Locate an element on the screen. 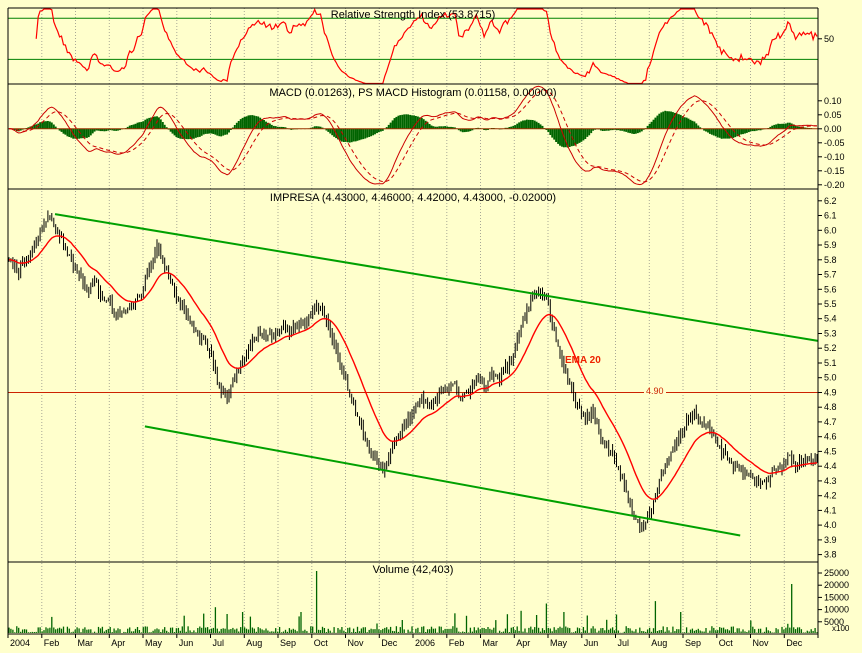  y-tick-label: 5.1 is located at coordinates (830, 363).